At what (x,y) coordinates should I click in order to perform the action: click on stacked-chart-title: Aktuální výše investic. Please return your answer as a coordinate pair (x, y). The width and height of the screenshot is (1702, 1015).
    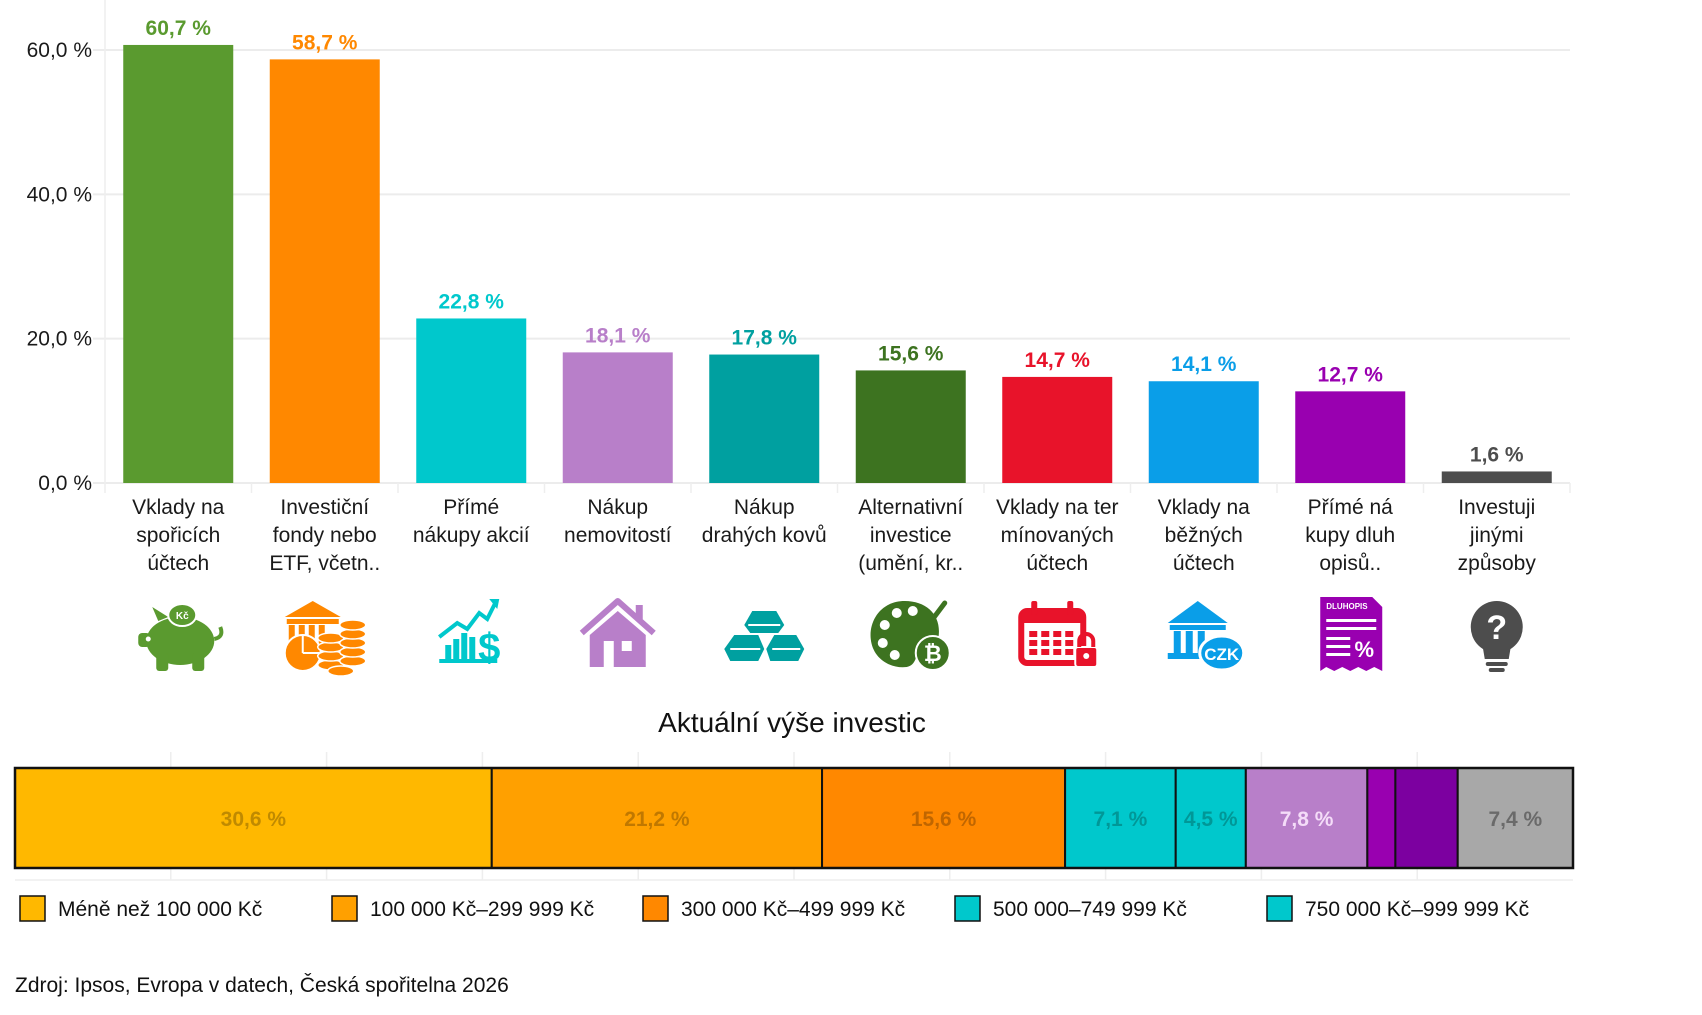
    Looking at the image, I should click on (792, 722).